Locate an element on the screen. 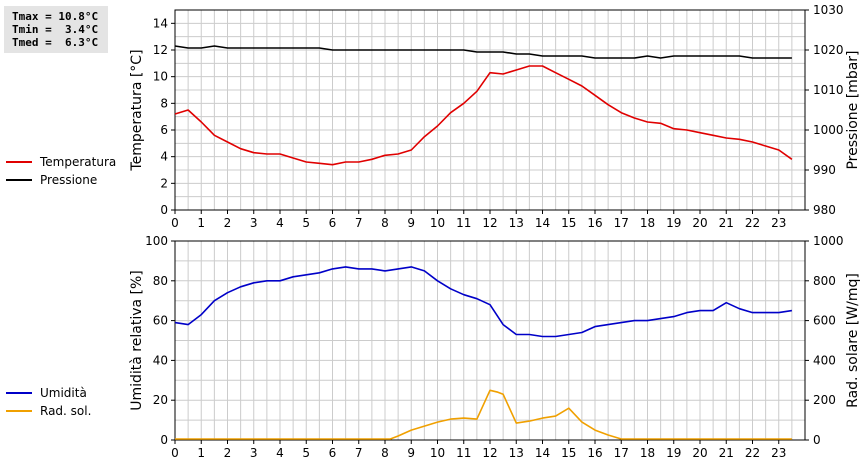 This screenshot has height=460, width=860. y-tick-label: 4 is located at coordinates (164, 157).